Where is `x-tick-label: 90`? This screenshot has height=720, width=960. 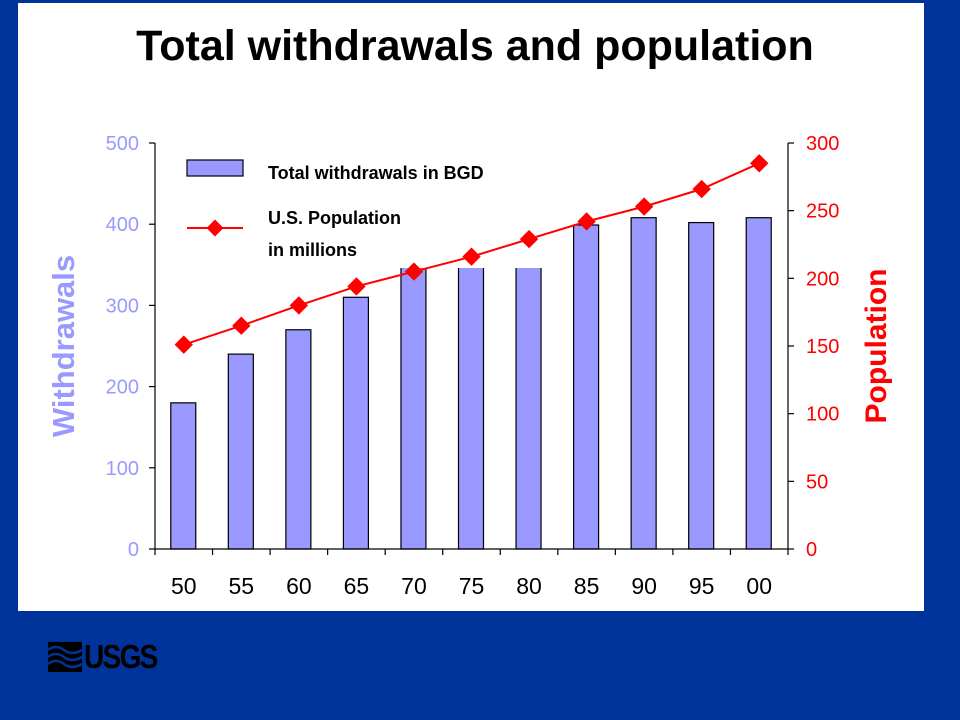 x-tick-label: 90 is located at coordinates (644, 586).